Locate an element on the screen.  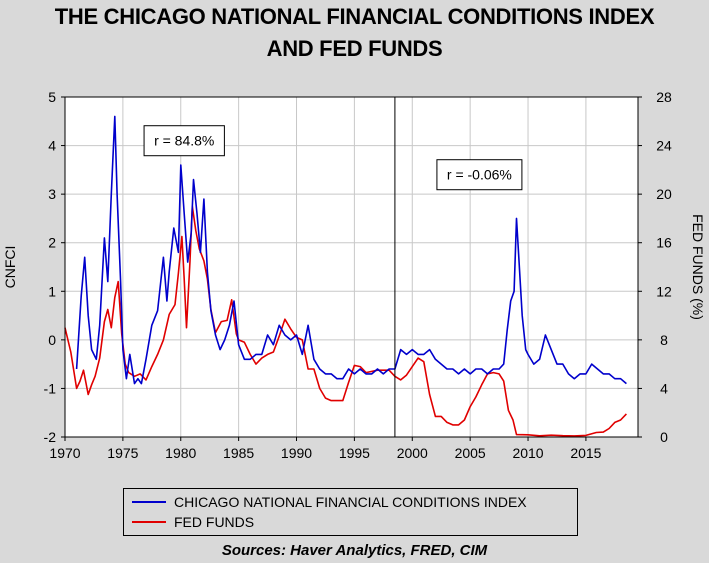
y-left-tick-label: 1 is located at coordinates (52, 291).